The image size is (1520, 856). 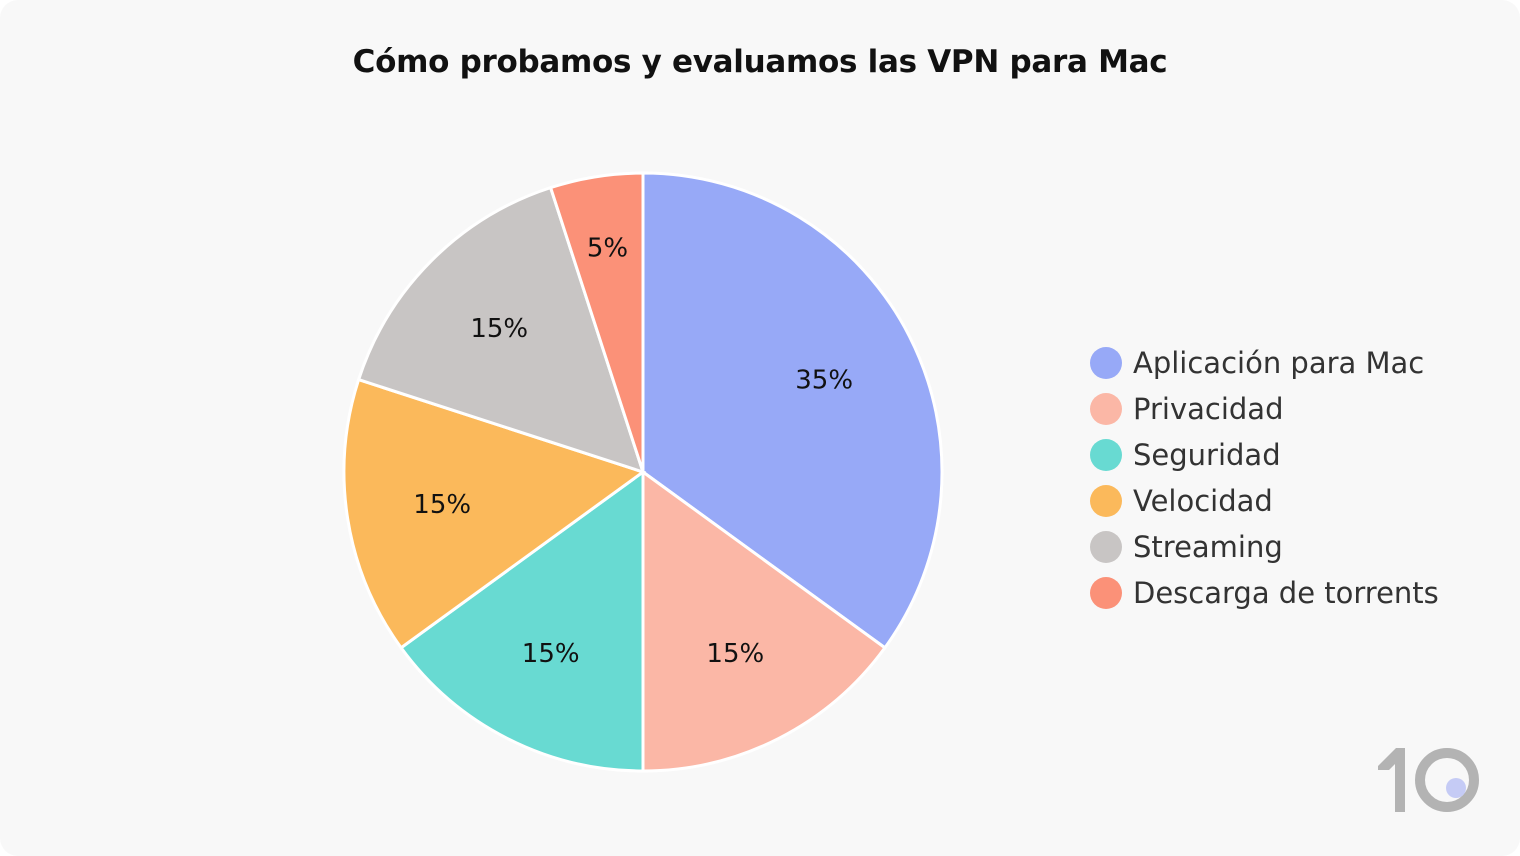 What do you see at coordinates (1203, 501) in the screenshot?
I see `legend-label: Velocidad` at bounding box center [1203, 501].